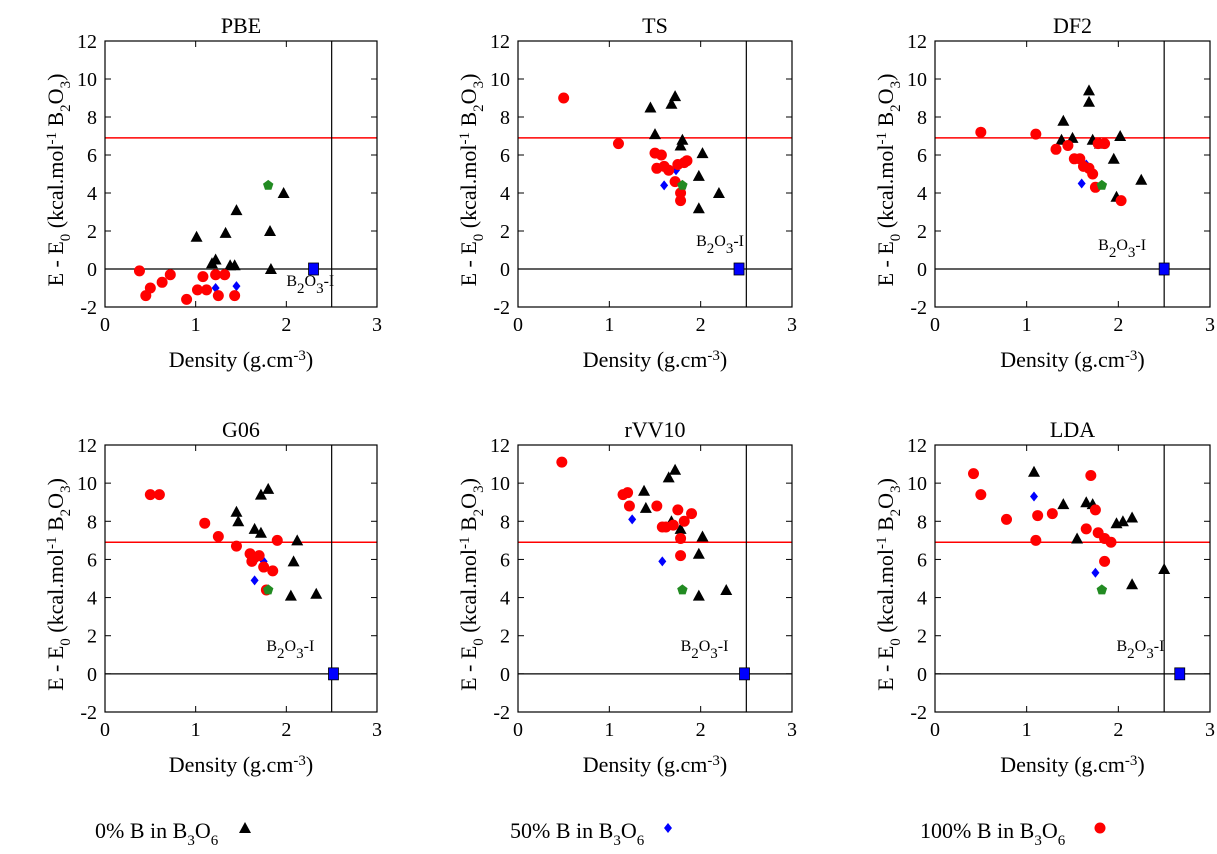 Image resolution: width=1217 pixels, height=854 pixels. What do you see at coordinates (241, 429) in the screenshot?
I see `panel-title: G06` at bounding box center [241, 429].